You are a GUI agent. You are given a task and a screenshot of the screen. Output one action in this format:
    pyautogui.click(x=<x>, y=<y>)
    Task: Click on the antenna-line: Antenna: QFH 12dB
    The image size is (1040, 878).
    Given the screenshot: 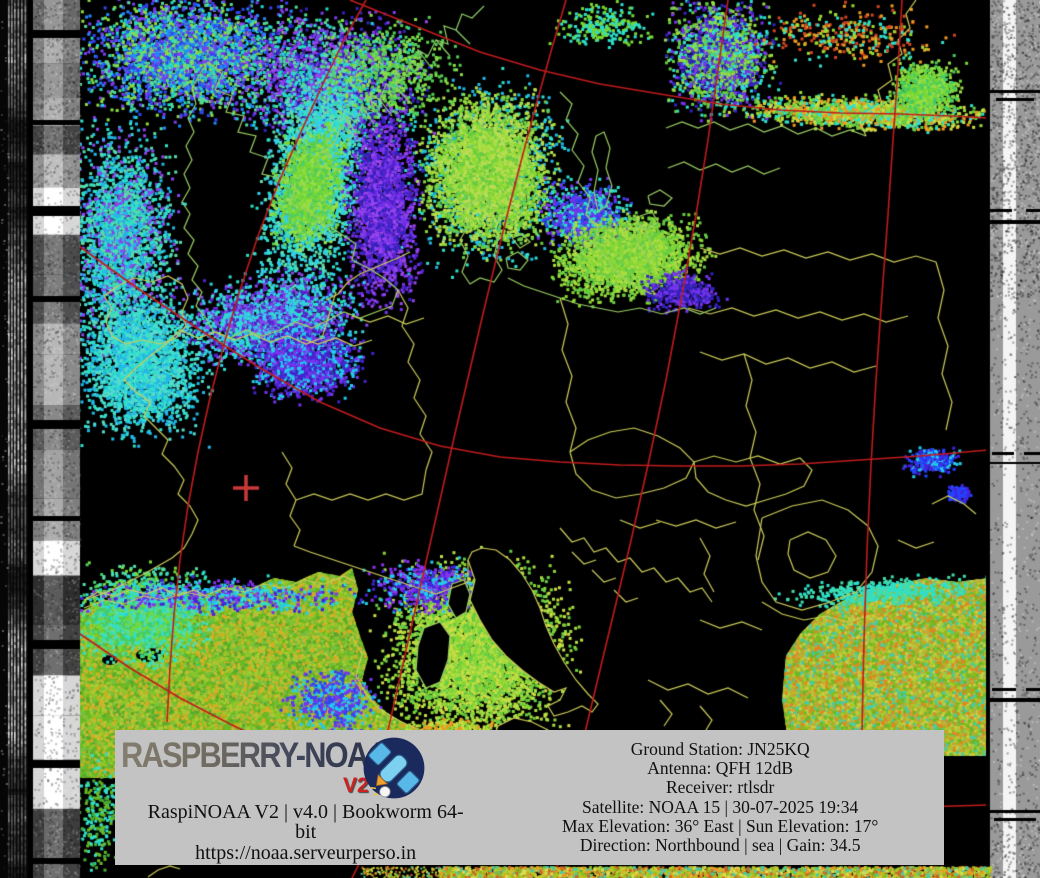 What is the action you would take?
    pyautogui.click(x=720, y=767)
    